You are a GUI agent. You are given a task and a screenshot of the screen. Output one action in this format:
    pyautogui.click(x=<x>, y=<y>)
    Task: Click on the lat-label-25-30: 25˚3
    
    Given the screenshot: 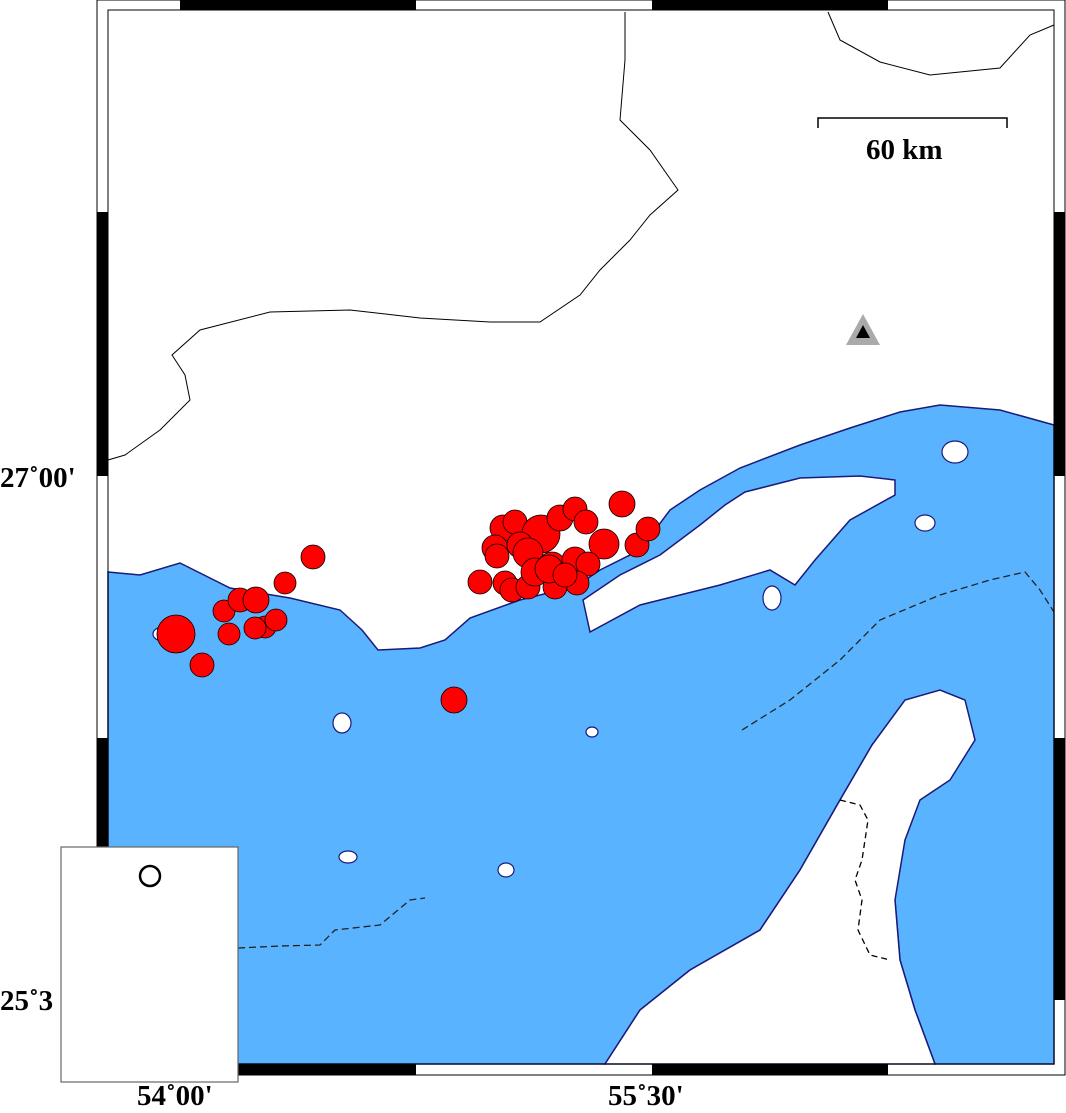 What is the action you would take?
    pyautogui.click(x=27, y=1001)
    